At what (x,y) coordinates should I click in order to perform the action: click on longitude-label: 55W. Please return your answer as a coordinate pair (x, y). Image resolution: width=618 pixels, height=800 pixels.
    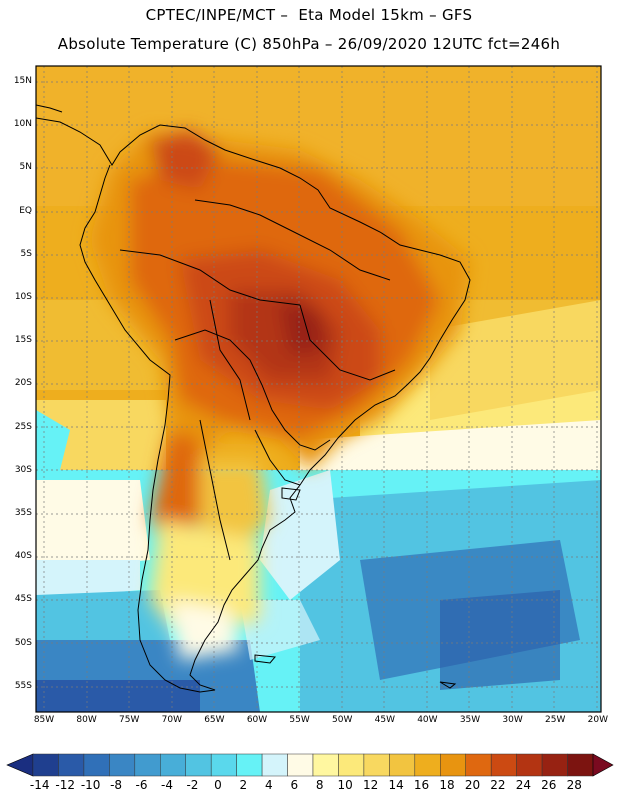
    Looking at the image, I should click on (299, 720).